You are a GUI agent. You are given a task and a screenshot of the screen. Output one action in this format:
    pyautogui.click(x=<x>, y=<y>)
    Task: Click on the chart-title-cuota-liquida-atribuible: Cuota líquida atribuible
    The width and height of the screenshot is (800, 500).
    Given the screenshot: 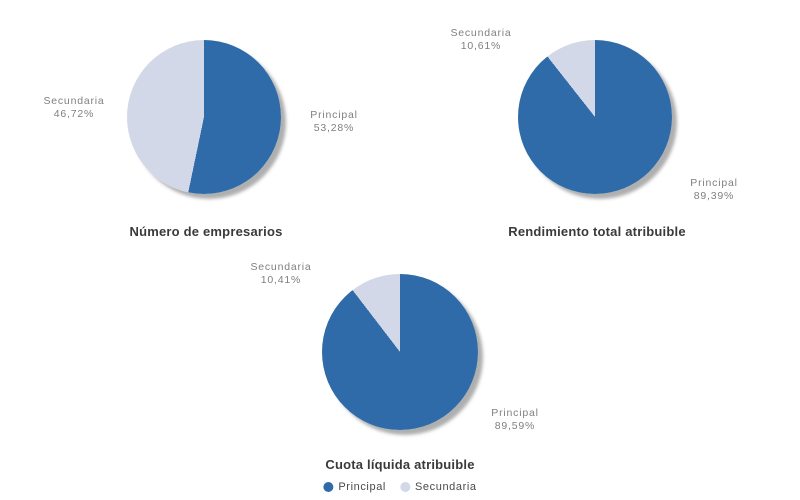 What is the action you would take?
    pyautogui.click(x=400, y=464)
    